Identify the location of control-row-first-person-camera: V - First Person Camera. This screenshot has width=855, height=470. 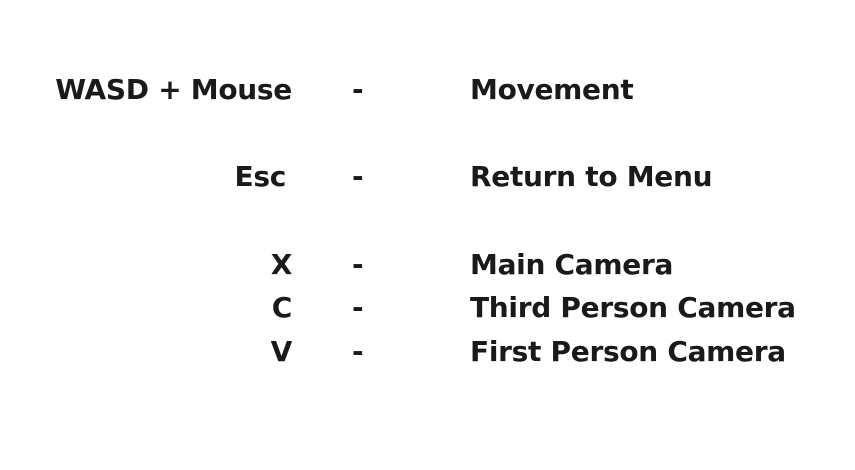
(427, 352).